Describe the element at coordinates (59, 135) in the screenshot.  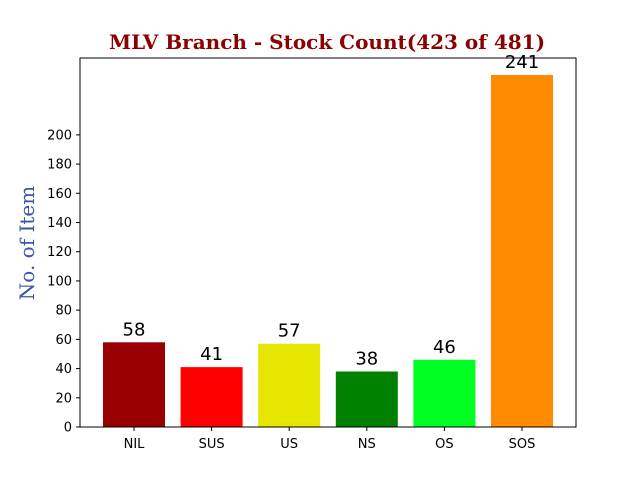
I see `y-tick-label: 200` at that location.